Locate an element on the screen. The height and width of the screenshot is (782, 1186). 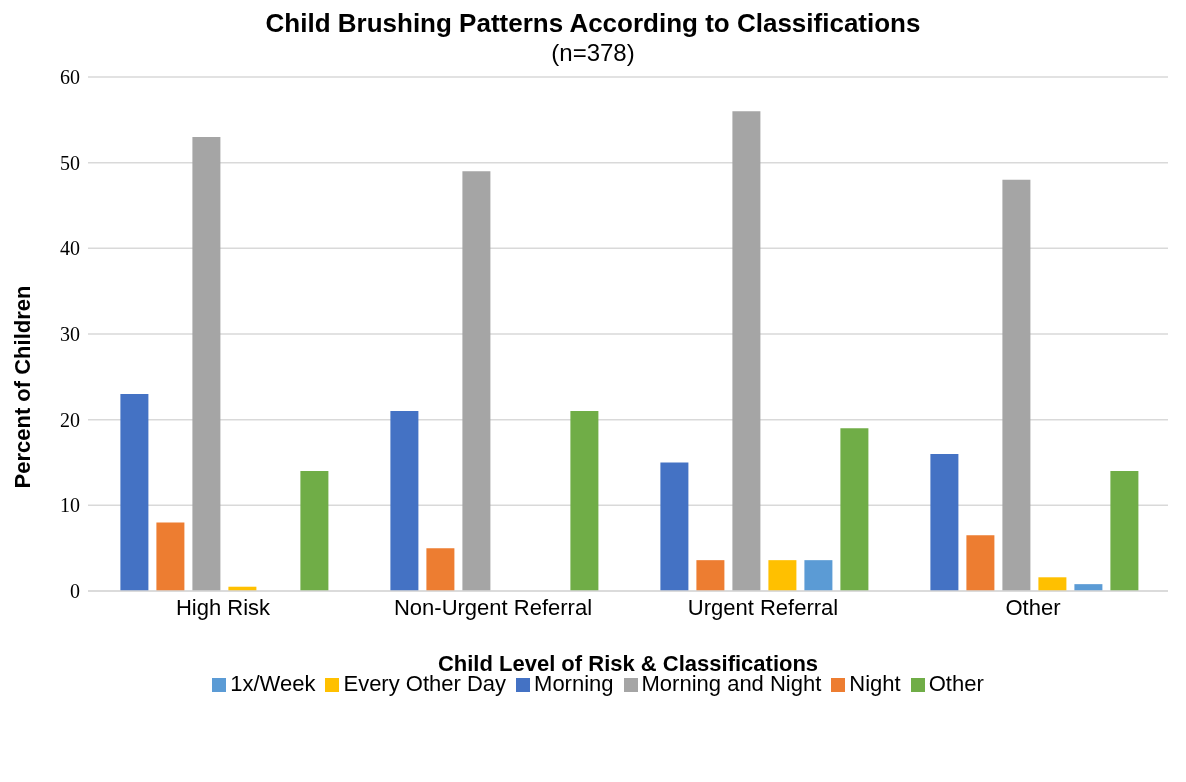
y-tick-label: 20 is located at coordinates (70, 419).